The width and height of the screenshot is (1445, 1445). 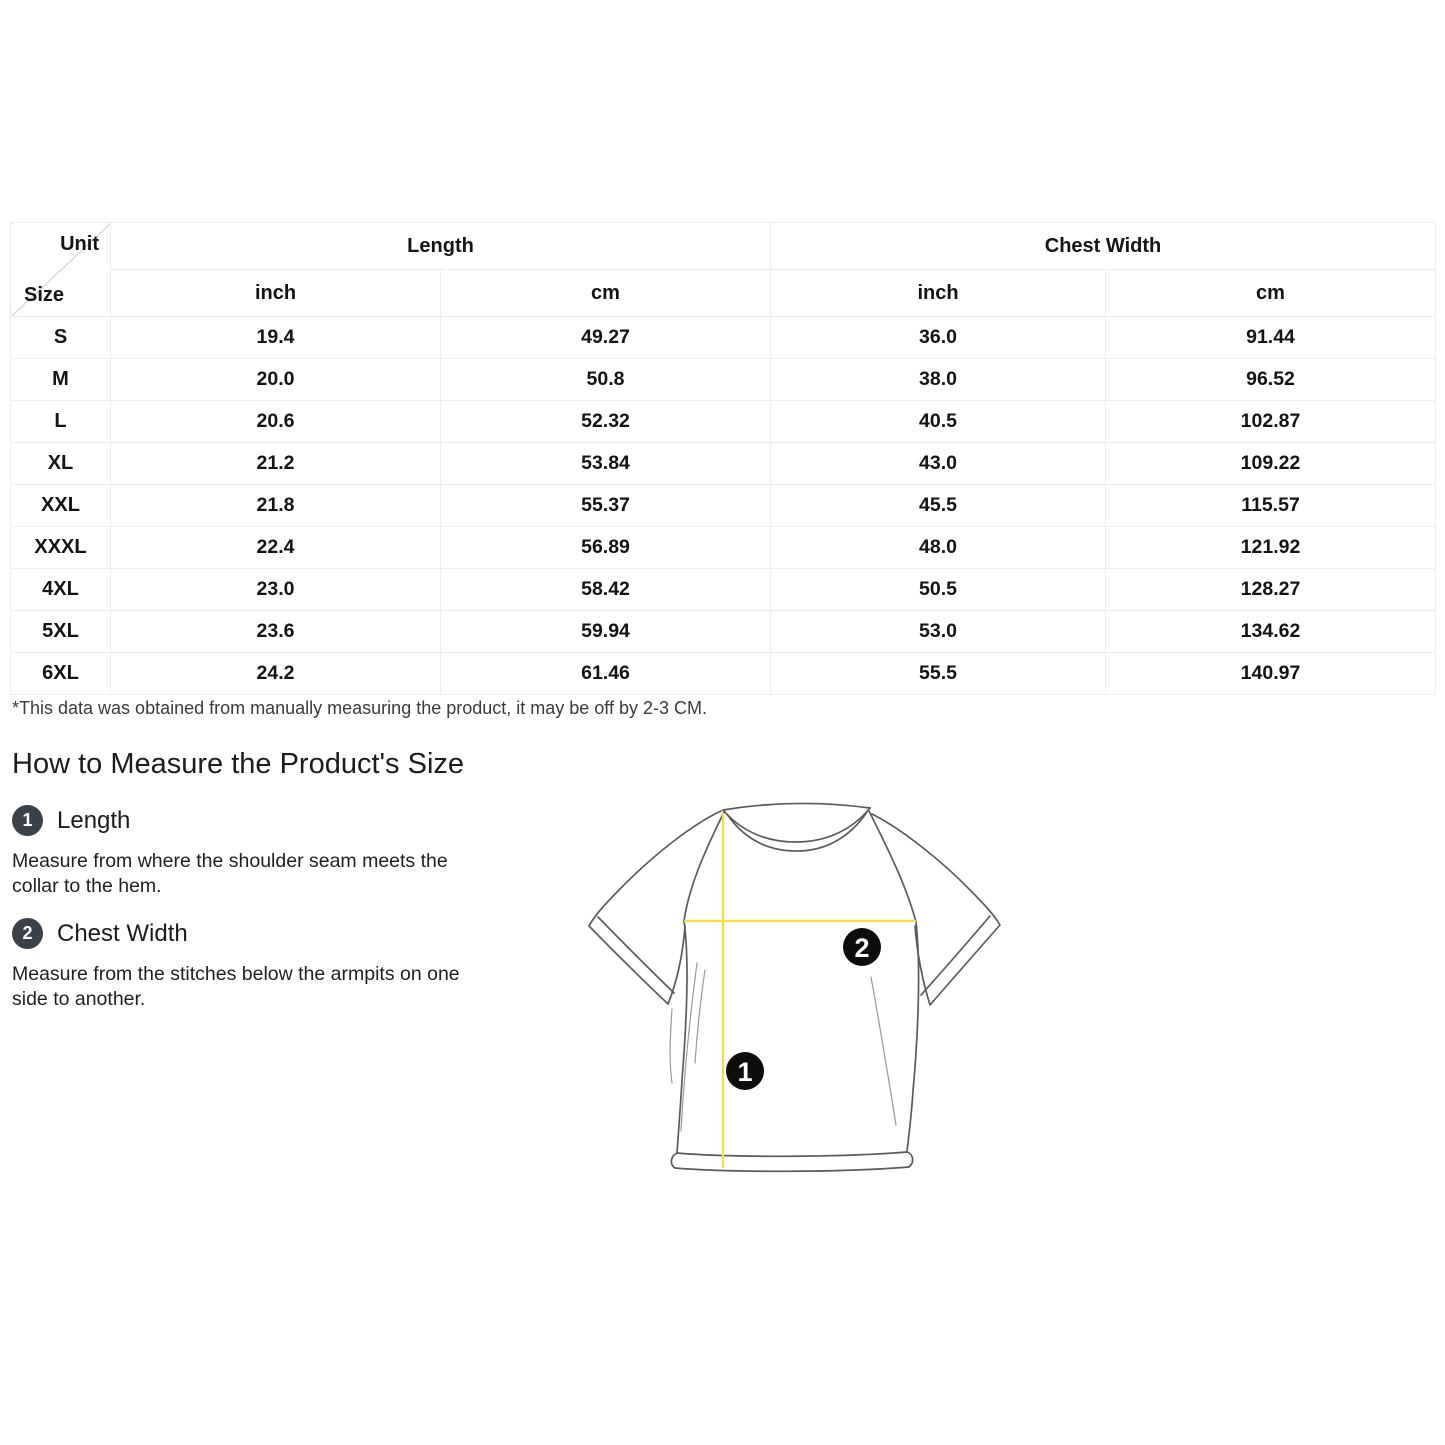 I want to click on value-cell: 55.5, so click(x=938, y=673).